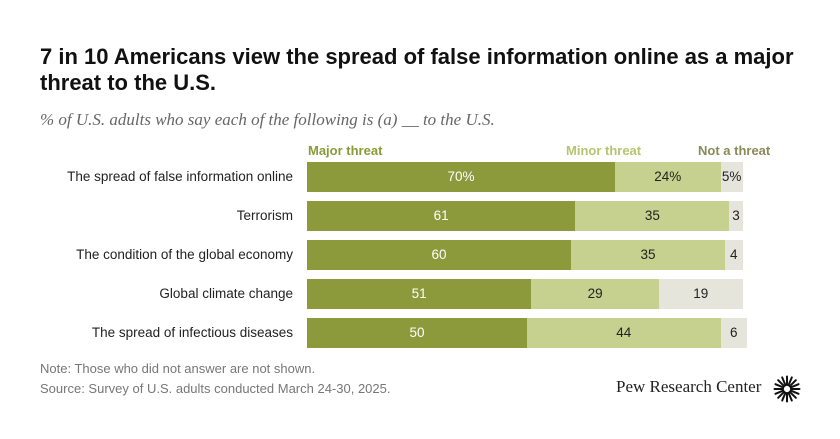 This screenshot has width=840, height=439. What do you see at coordinates (733, 333) in the screenshot?
I see `bar-segment-not-a-threat: 6` at bounding box center [733, 333].